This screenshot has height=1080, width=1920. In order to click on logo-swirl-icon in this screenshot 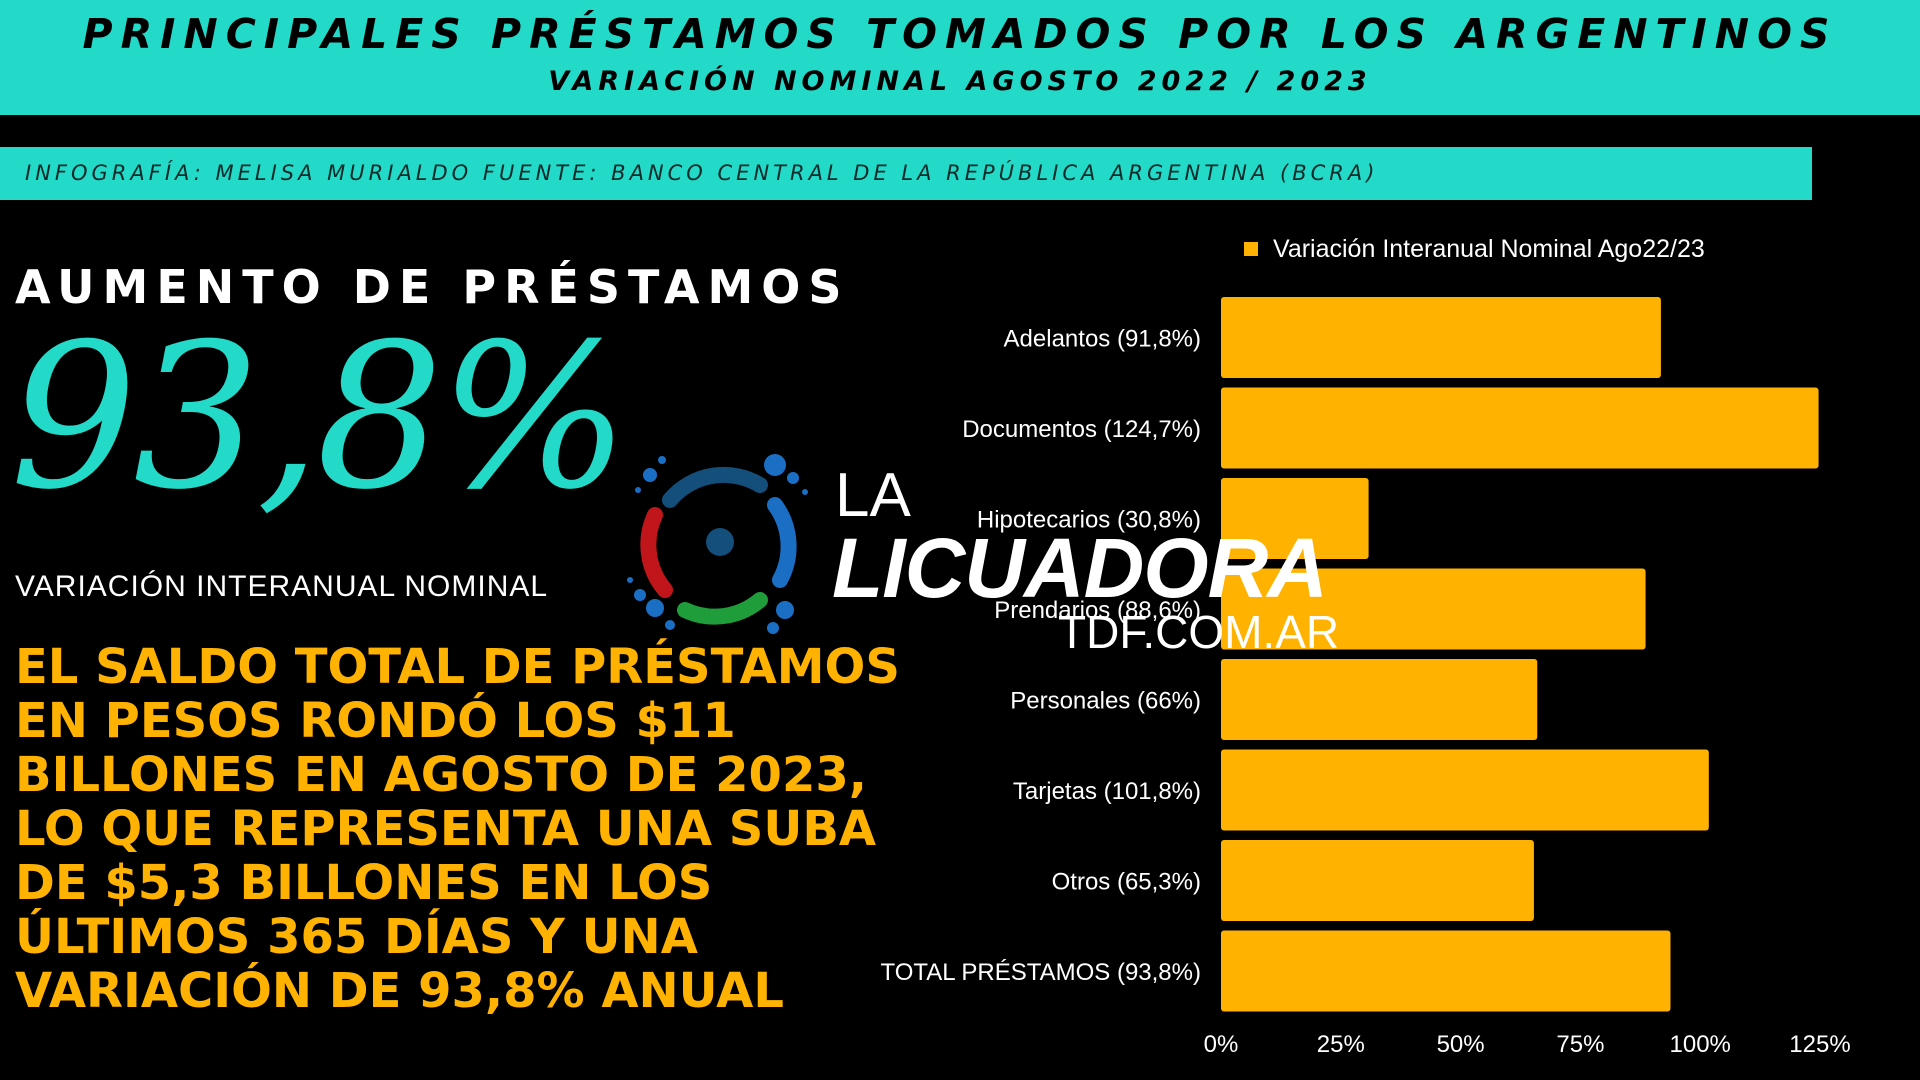, I will do `click(717, 544)`.